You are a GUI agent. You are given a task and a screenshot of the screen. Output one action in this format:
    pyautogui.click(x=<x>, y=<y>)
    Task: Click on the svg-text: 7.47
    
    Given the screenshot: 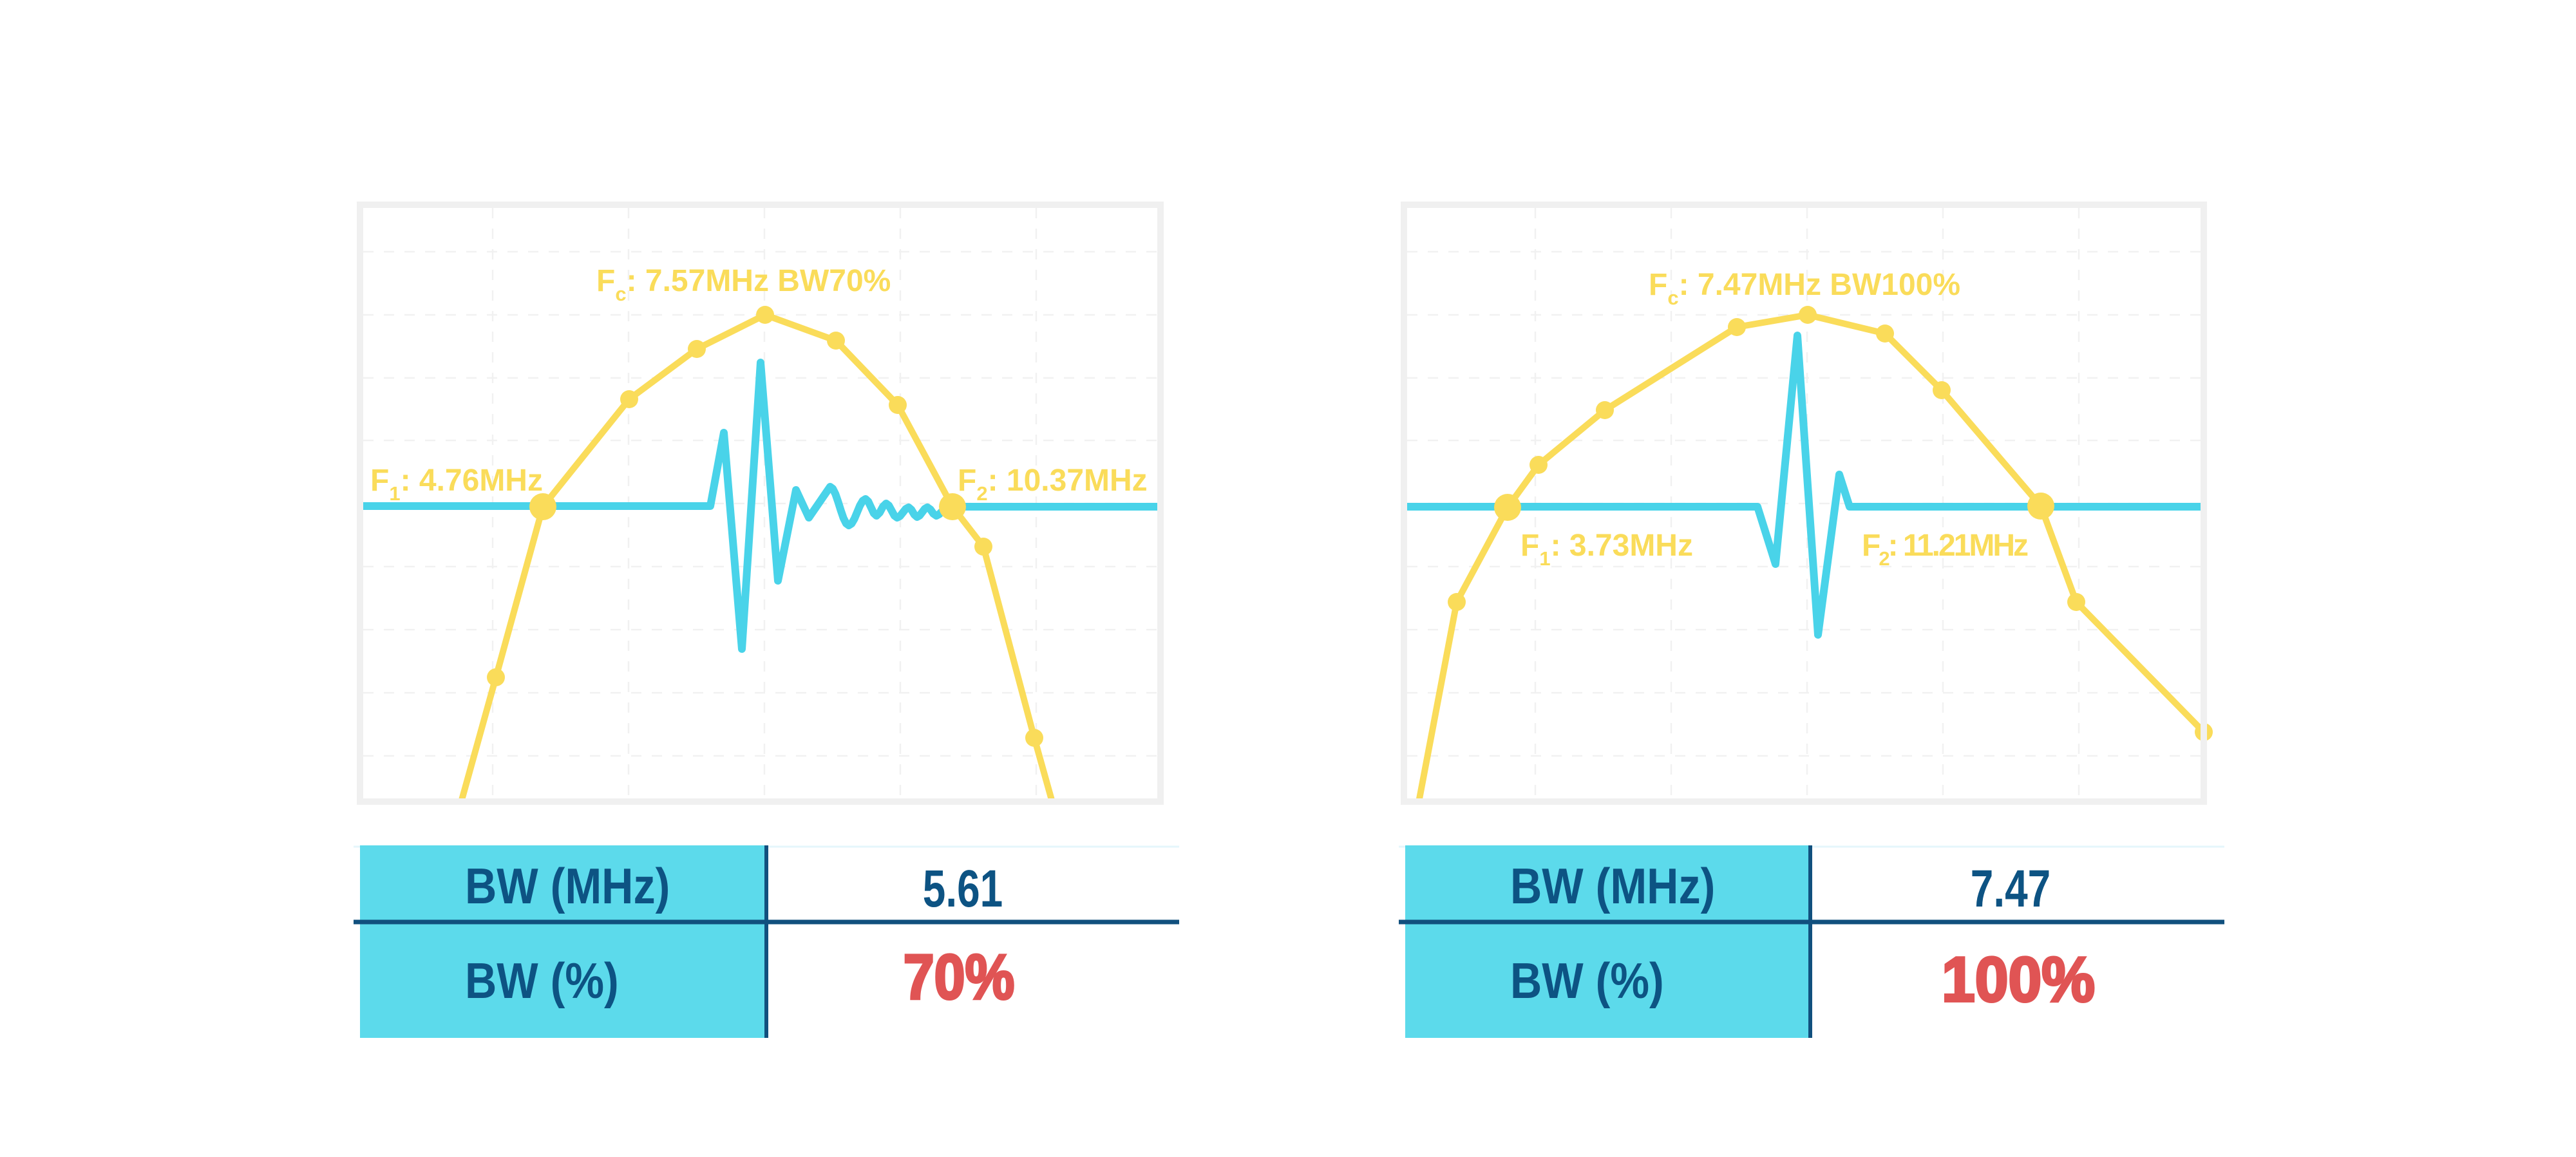 What is the action you would take?
    pyautogui.click(x=2010, y=888)
    